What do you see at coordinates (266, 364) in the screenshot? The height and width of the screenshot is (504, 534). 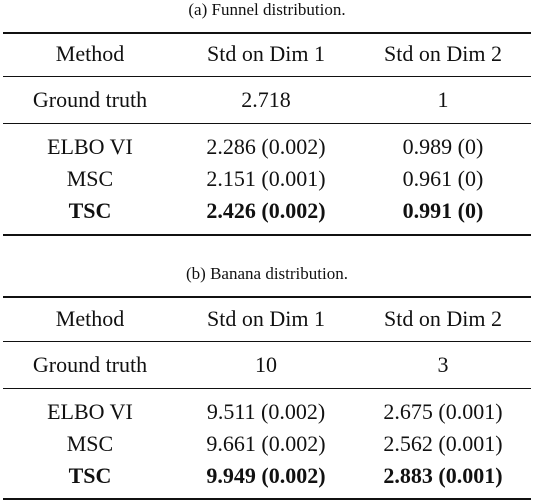 I see `ground-truth-dim1: 10` at bounding box center [266, 364].